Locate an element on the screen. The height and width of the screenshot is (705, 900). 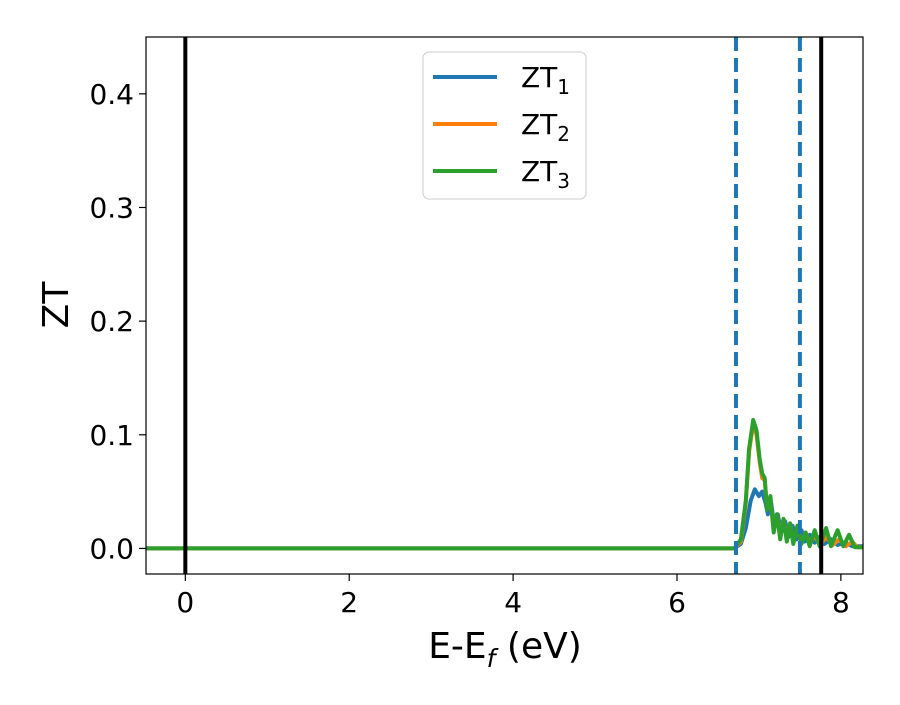
x-axis-label-unit: (eV) is located at coordinates (538, 646).